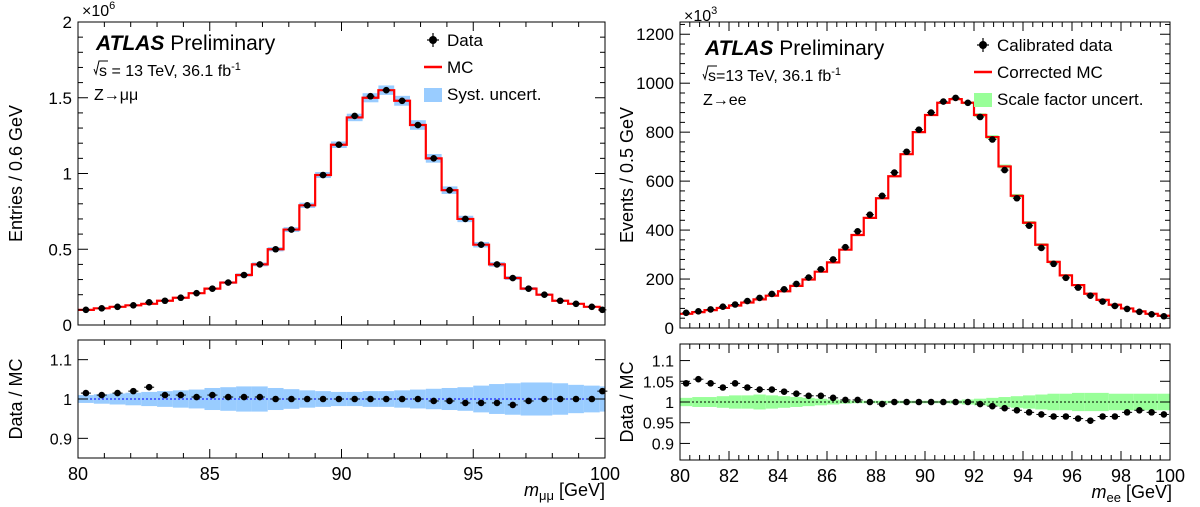  Describe the element at coordinates (341, 474) in the screenshot. I see `panel1-x-tick-label: 90` at that location.